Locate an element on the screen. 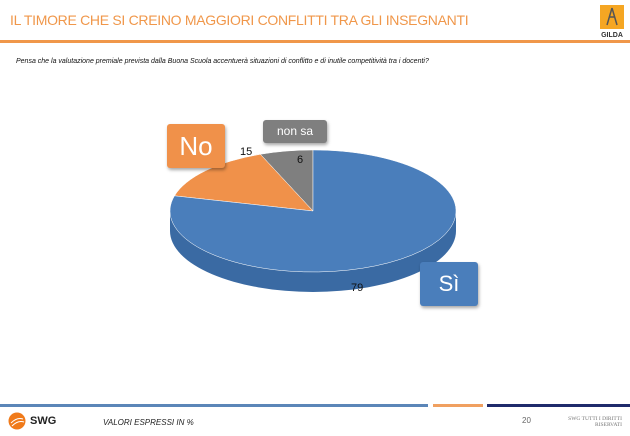 Image resolution: width=630 pixels, height=436 pixels. rights-text: SWG TUTTI I DIRITTI RISERVATI is located at coordinates (591, 422).